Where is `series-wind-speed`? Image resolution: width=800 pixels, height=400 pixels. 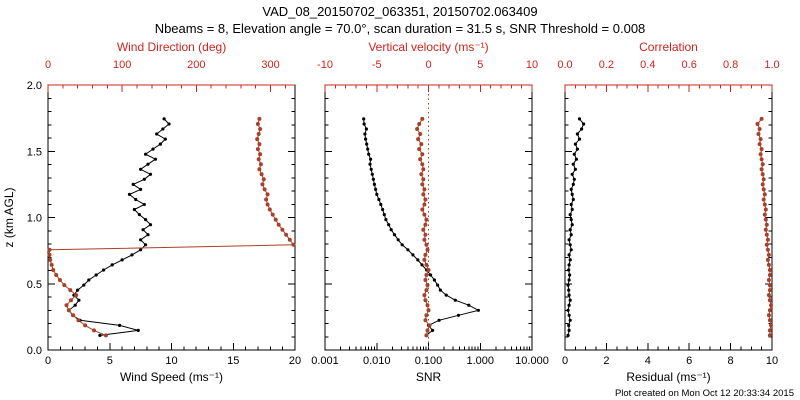
series-wind-speed is located at coordinates (119, 227).